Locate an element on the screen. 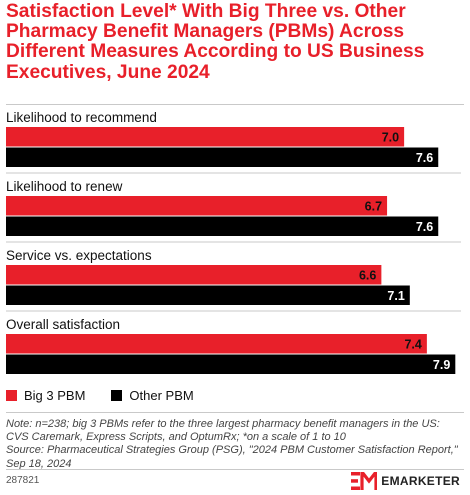 Image resolution: width=470 pixels, height=495 pixels. legend-item-other: Other PBM is located at coordinates (152, 395).